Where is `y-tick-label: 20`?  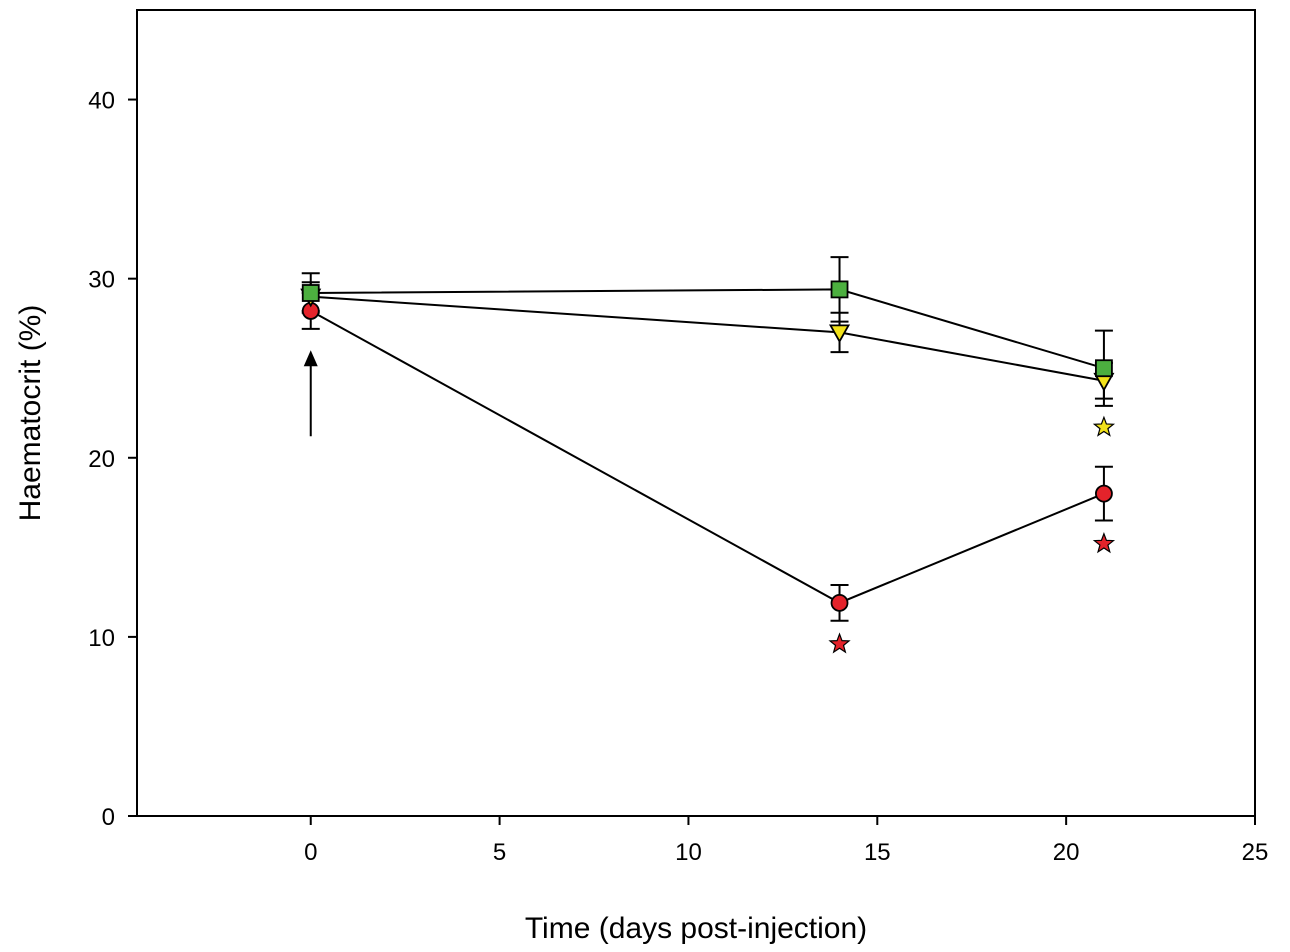
y-tick-label: 20 is located at coordinates (101, 459).